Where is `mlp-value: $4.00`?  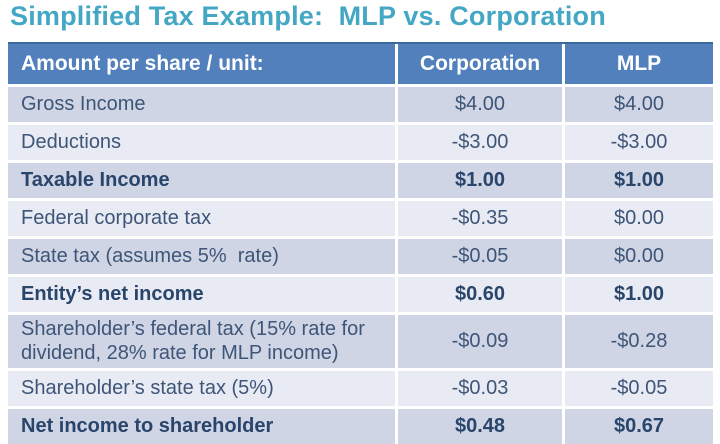 mlp-value: $4.00 is located at coordinates (639, 104).